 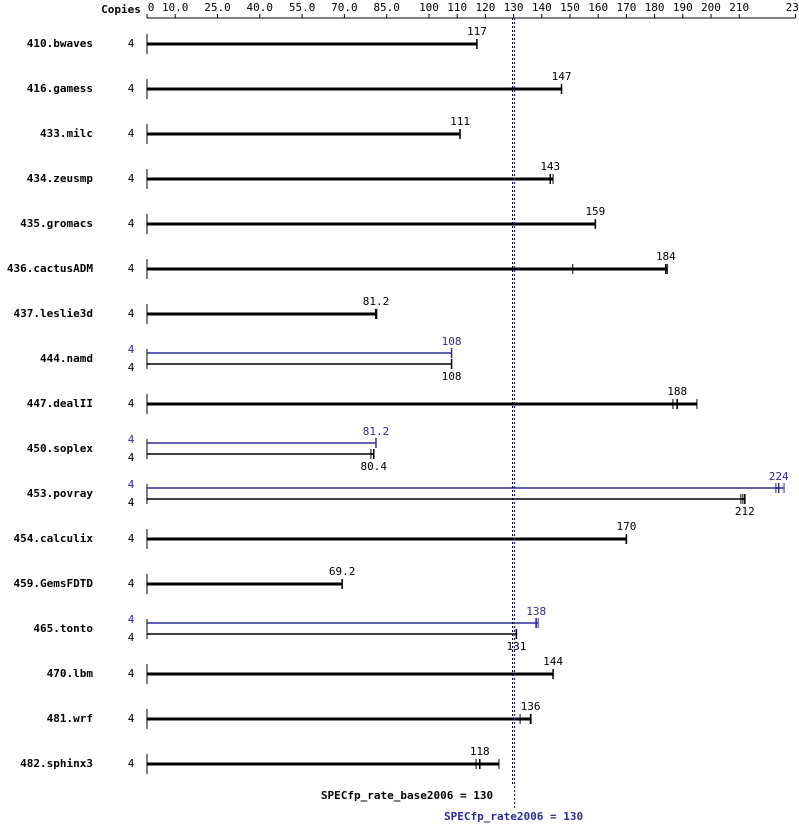 What do you see at coordinates (121, 9) in the screenshot?
I see `copies-header: Copies` at bounding box center [121, 9].